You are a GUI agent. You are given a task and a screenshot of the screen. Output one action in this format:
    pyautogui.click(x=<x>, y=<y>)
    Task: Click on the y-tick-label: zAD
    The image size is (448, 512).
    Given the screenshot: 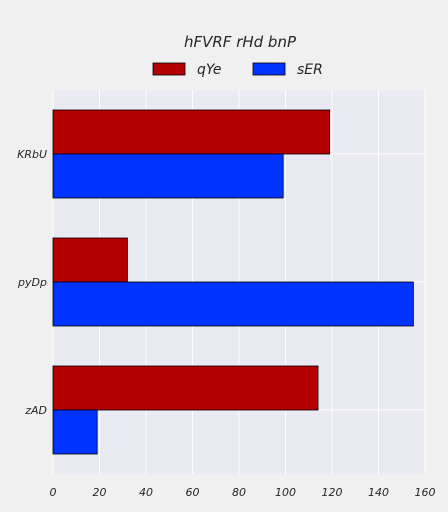 What is the action you would take?
    pyautogui.click(x=35, y=410)
    